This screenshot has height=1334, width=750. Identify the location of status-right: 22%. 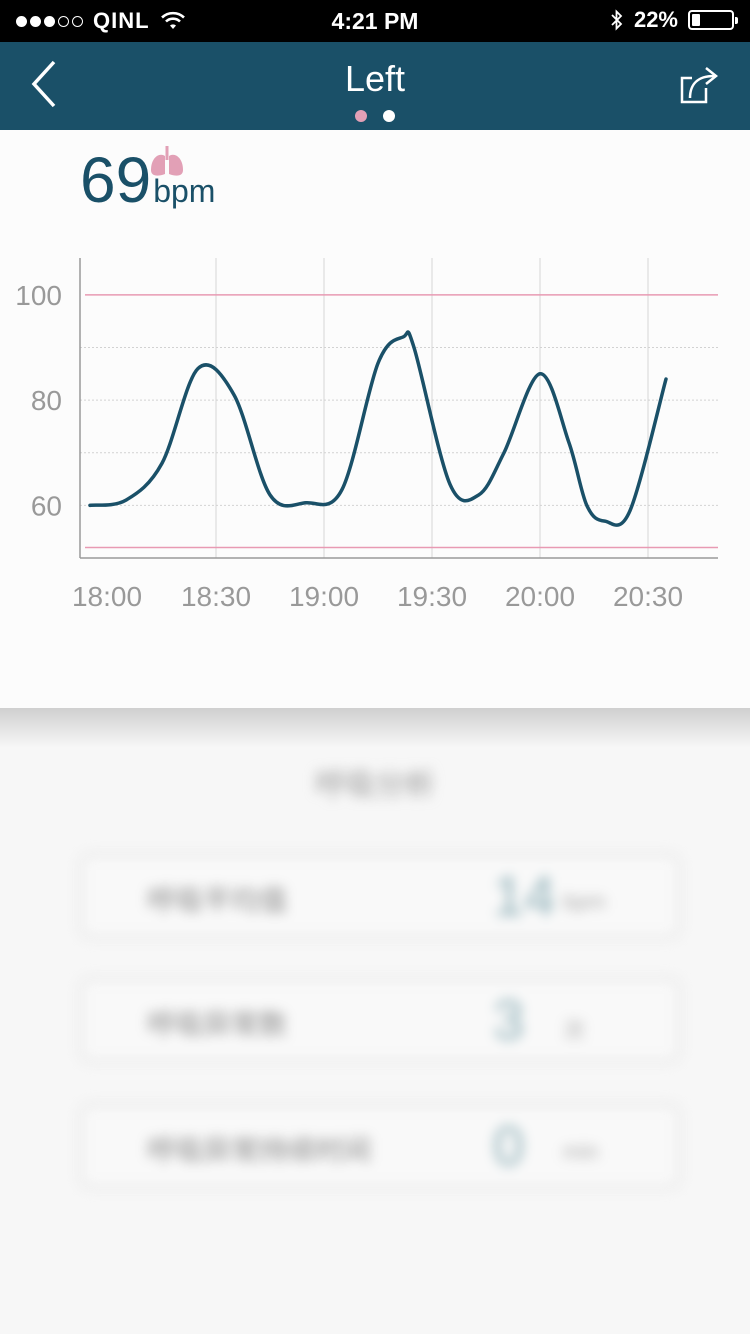
(674, 20).